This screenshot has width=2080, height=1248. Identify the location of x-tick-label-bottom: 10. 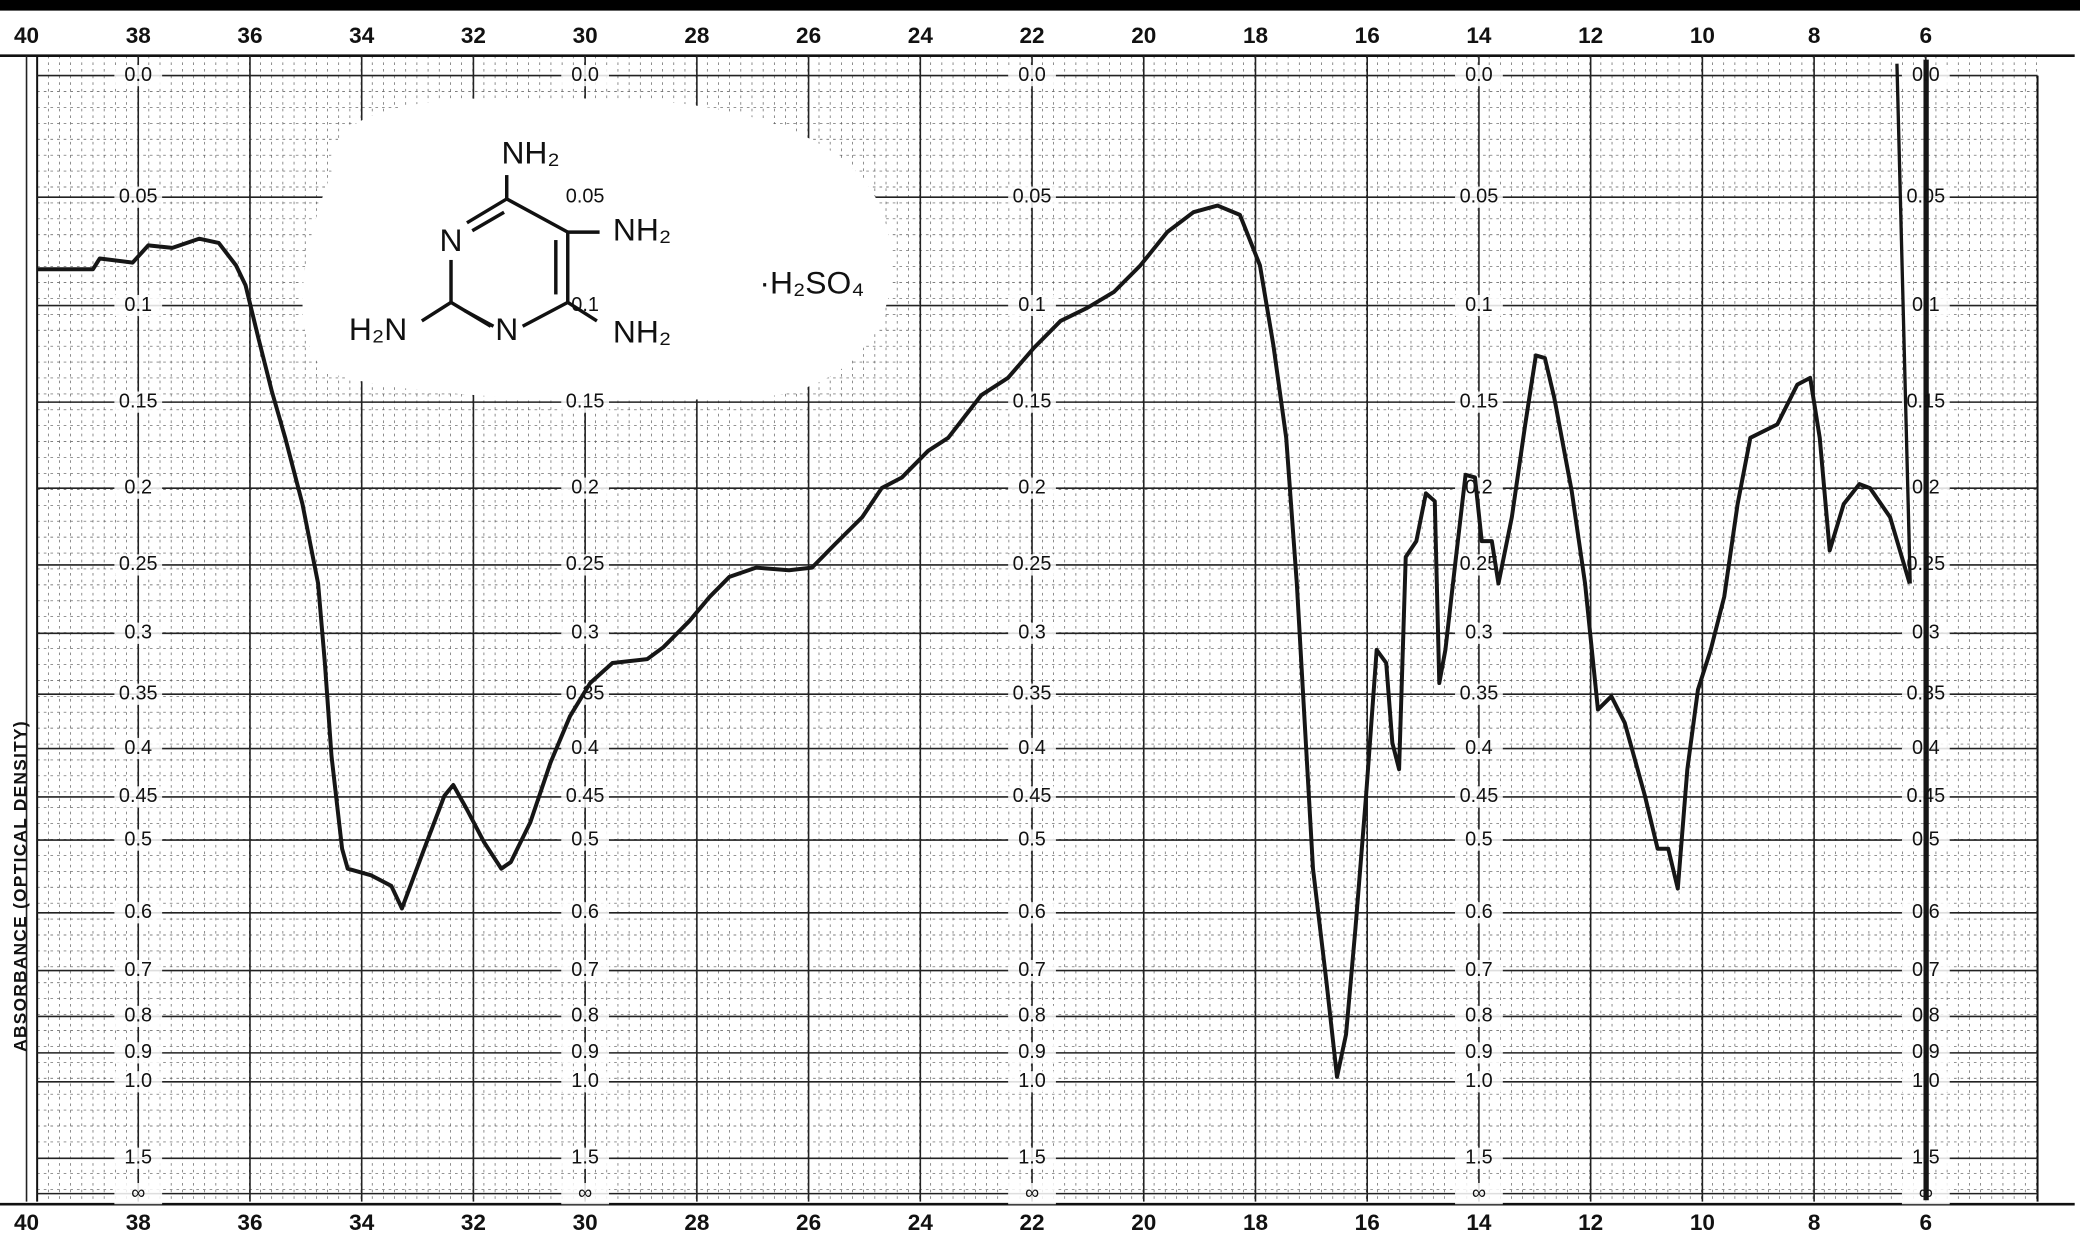
(1702, 1222).